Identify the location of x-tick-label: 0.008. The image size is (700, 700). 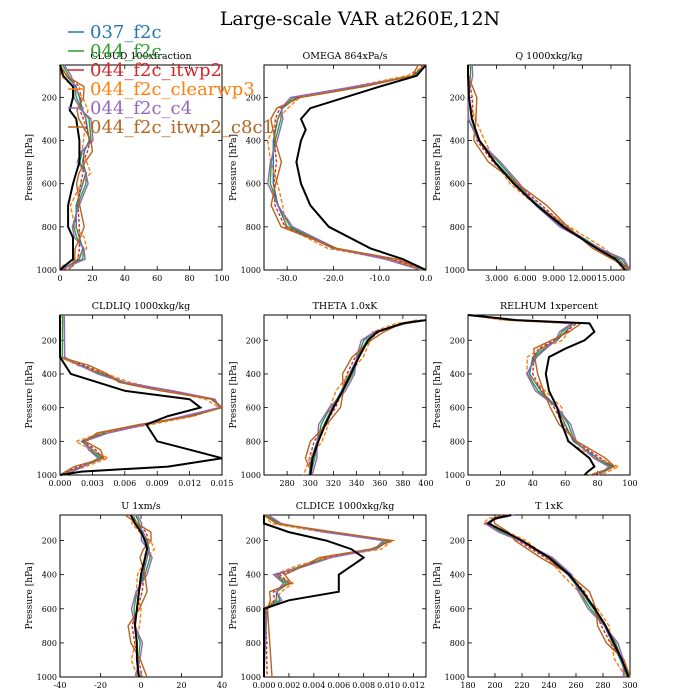
(363, 685).